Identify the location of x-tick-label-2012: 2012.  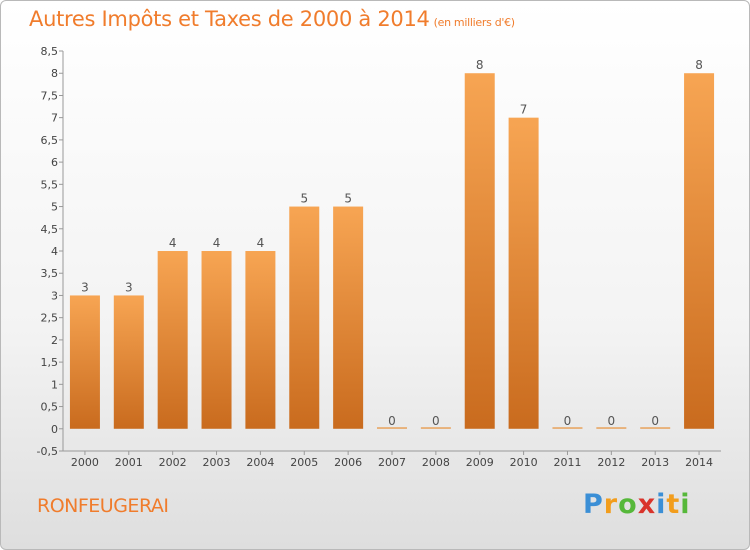
(611, 462).